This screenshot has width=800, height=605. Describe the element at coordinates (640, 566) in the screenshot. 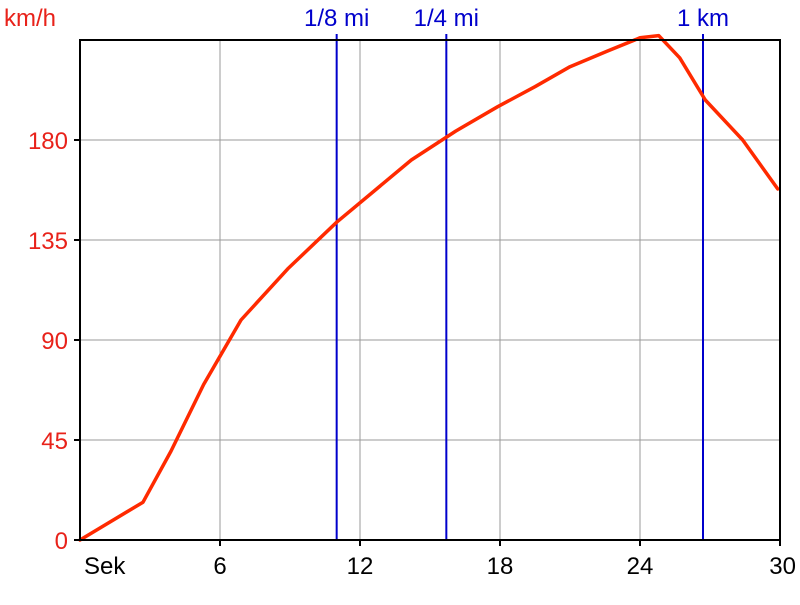

I see `x-tick-label: 24` at that location.